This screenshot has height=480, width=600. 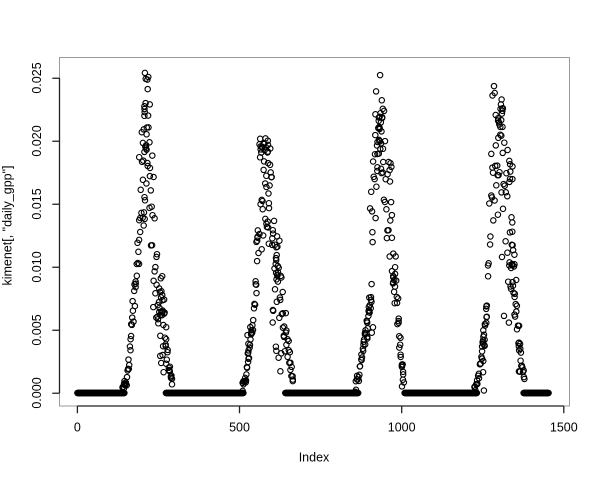 I want to click on svg-text: 0.020, so click(x=37, y=140).